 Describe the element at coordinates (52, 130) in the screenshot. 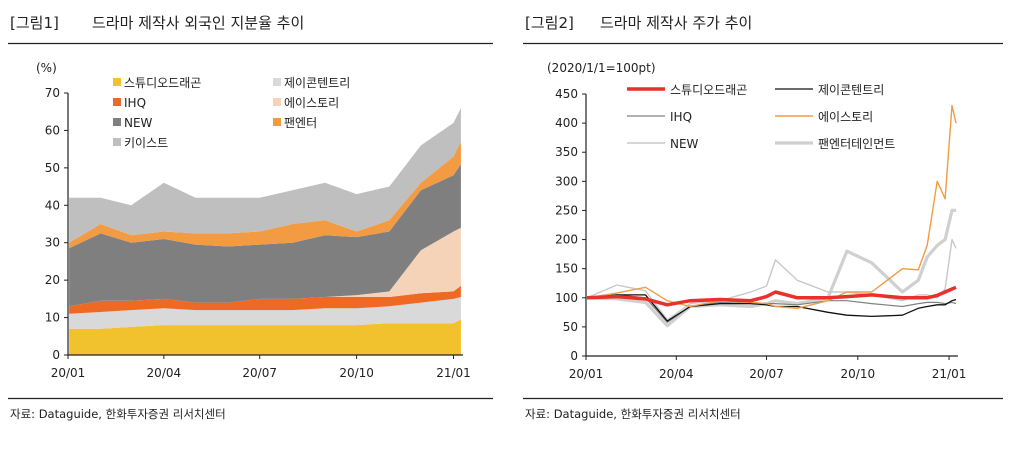

I see `y-tick-label: 60` at that location.